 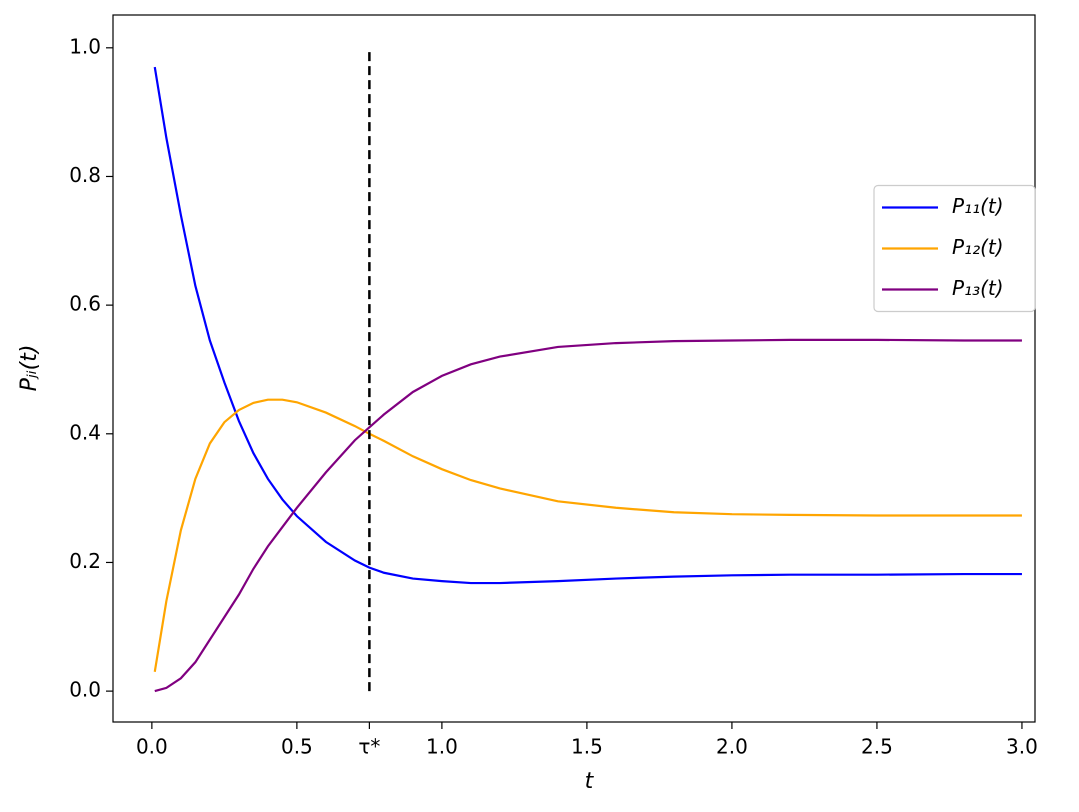 I want to click on x-tick-label: 1.0, so click(x=442, y=747).